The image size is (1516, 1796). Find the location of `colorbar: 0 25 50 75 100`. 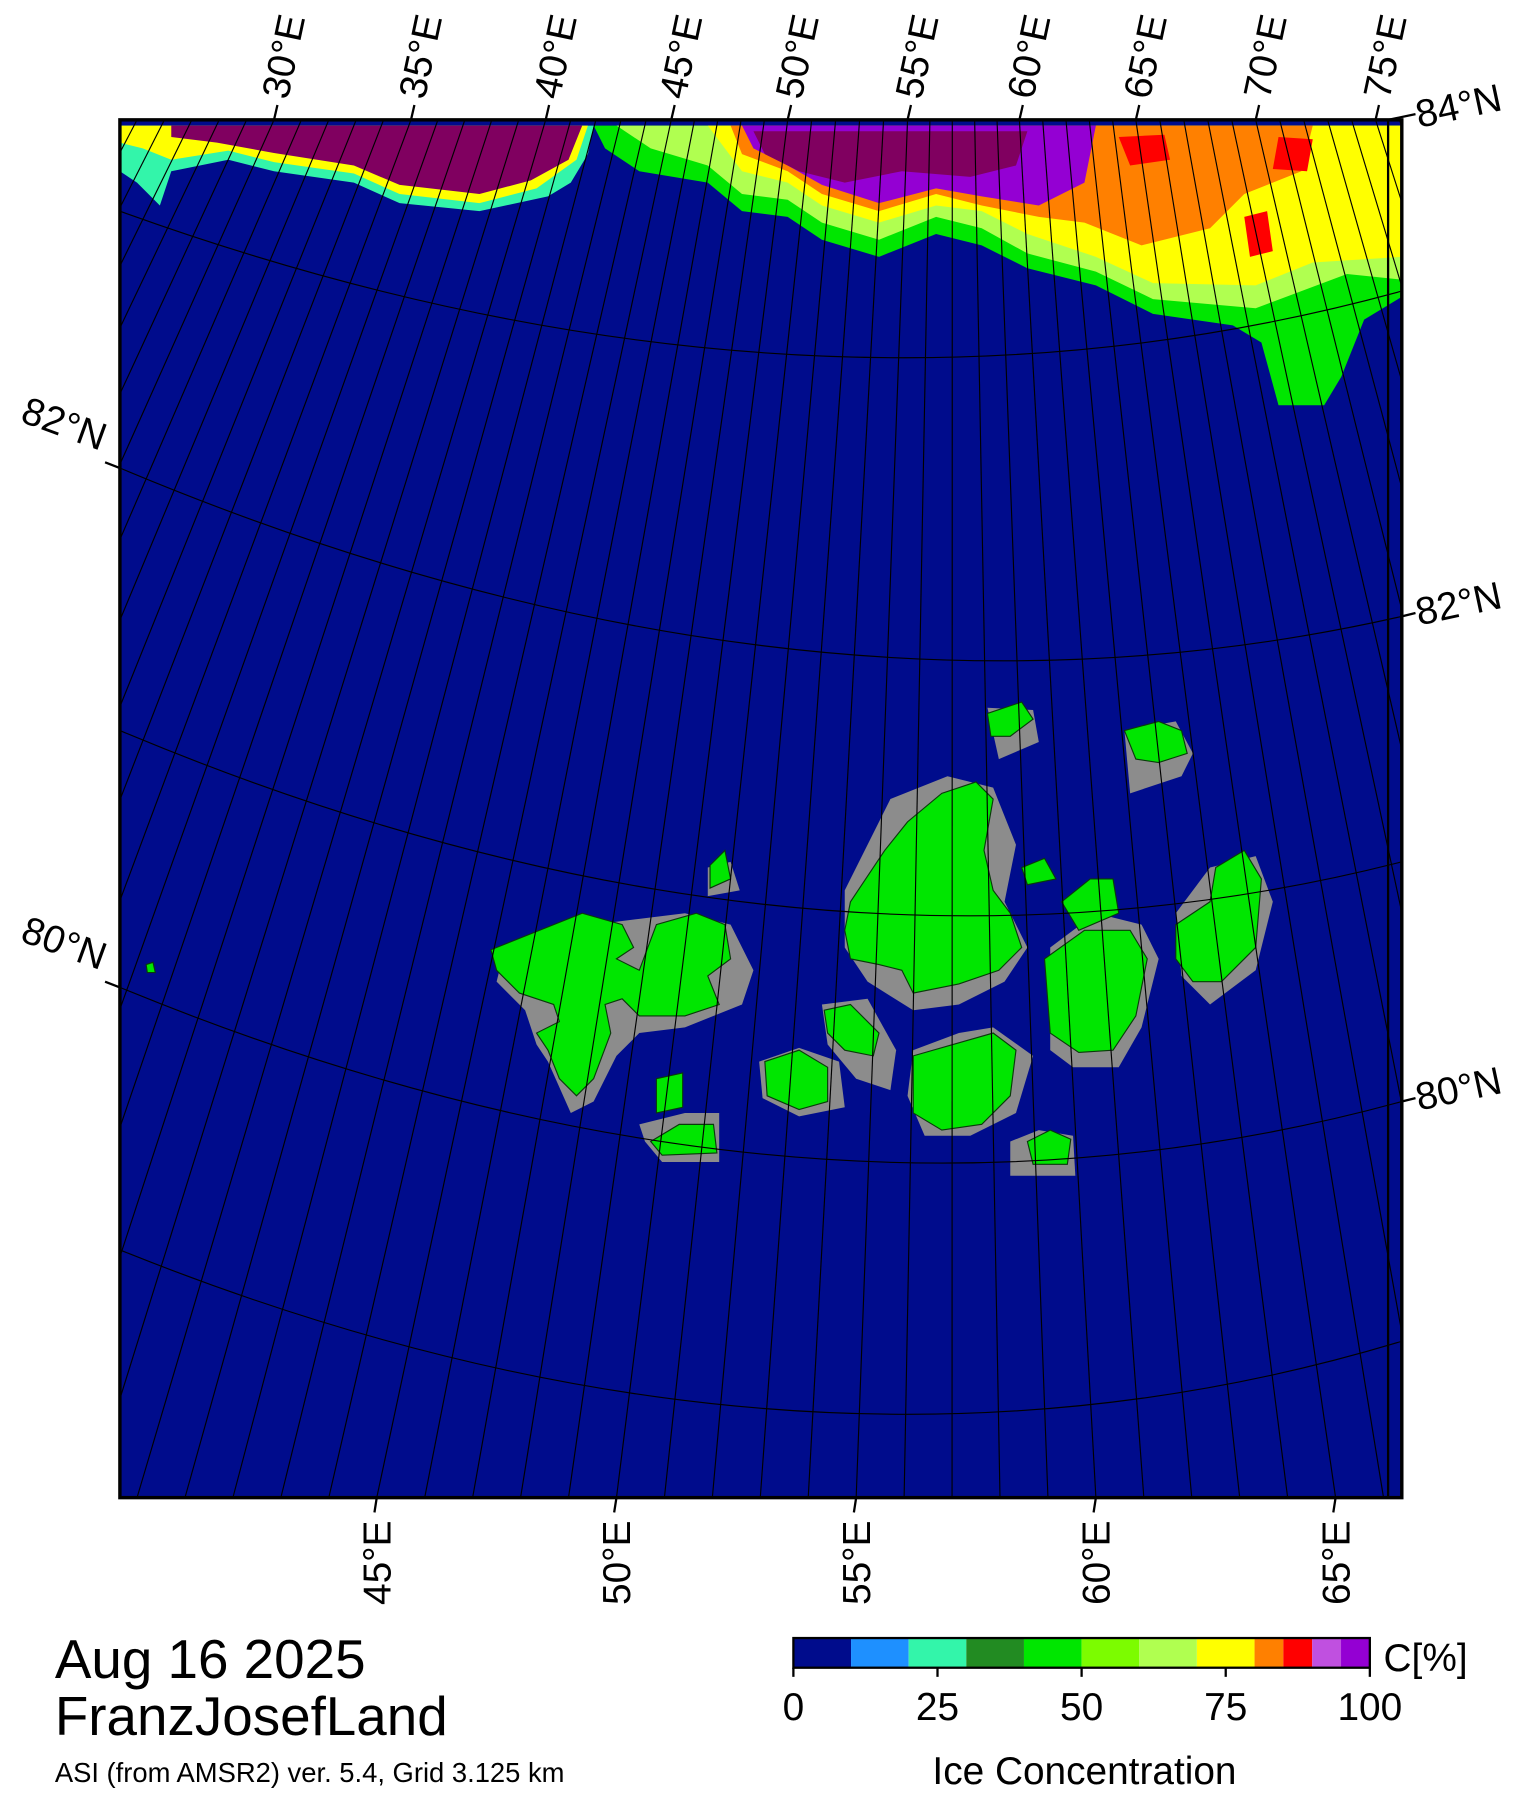

colorbar: 0 25 50 75 100 is located at coordinates (1093, 1683).